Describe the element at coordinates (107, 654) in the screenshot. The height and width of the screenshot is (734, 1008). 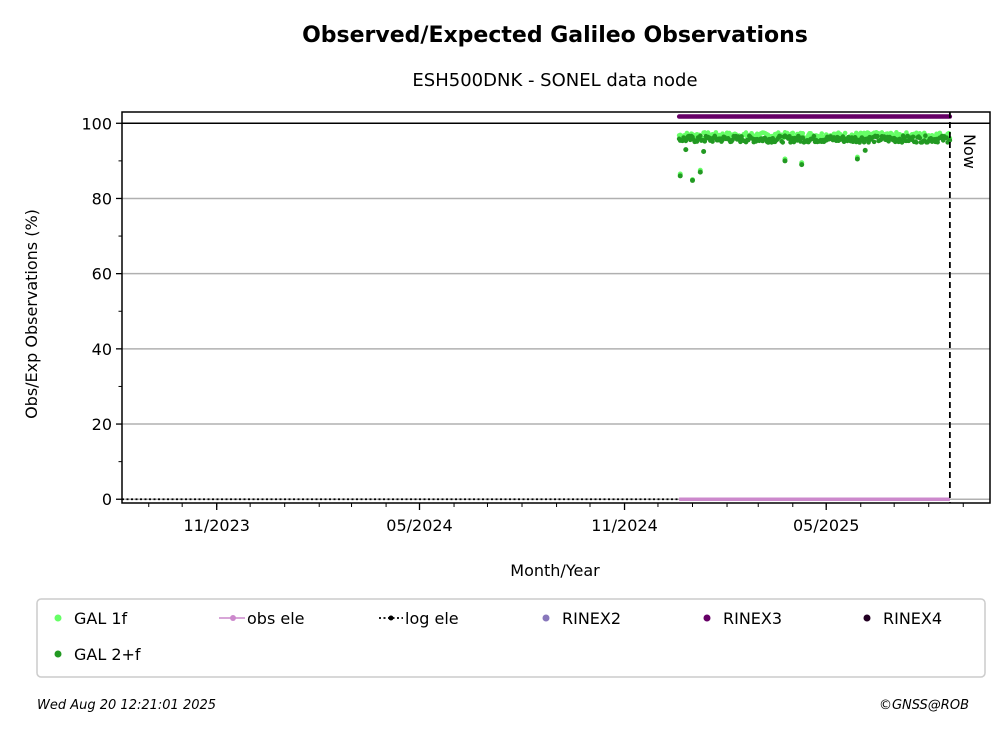
I see `legend-label: GAL 2+f` at that location.